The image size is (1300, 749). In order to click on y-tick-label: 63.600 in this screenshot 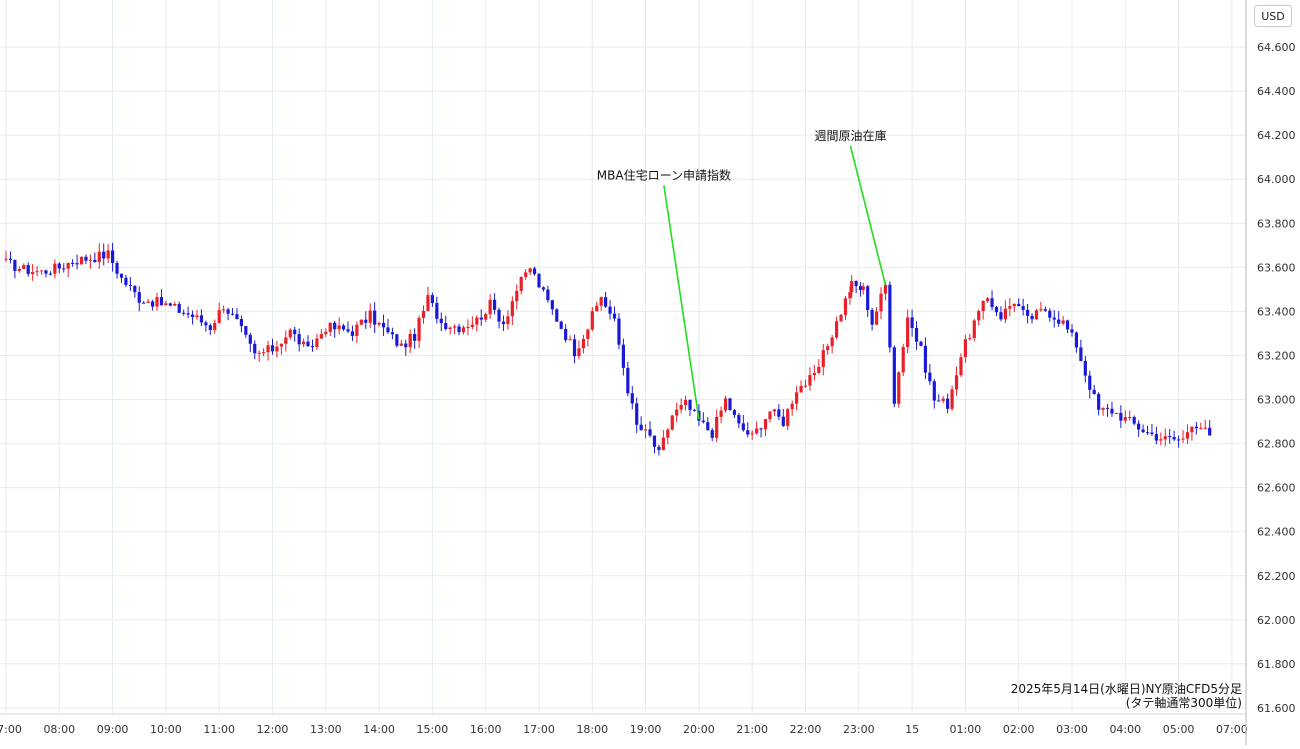, I will do `click(1276, 267)`.